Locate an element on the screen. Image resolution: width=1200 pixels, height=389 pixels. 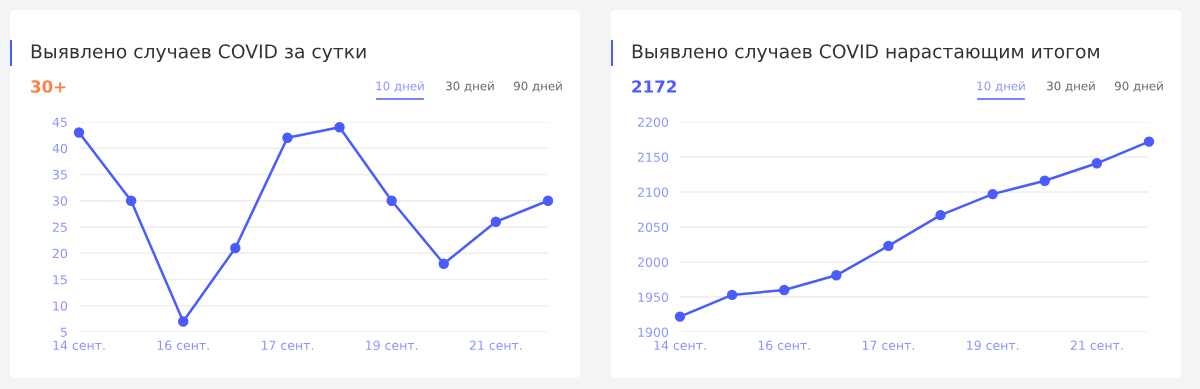
text: 30+ is located at coordinates (48, 86).